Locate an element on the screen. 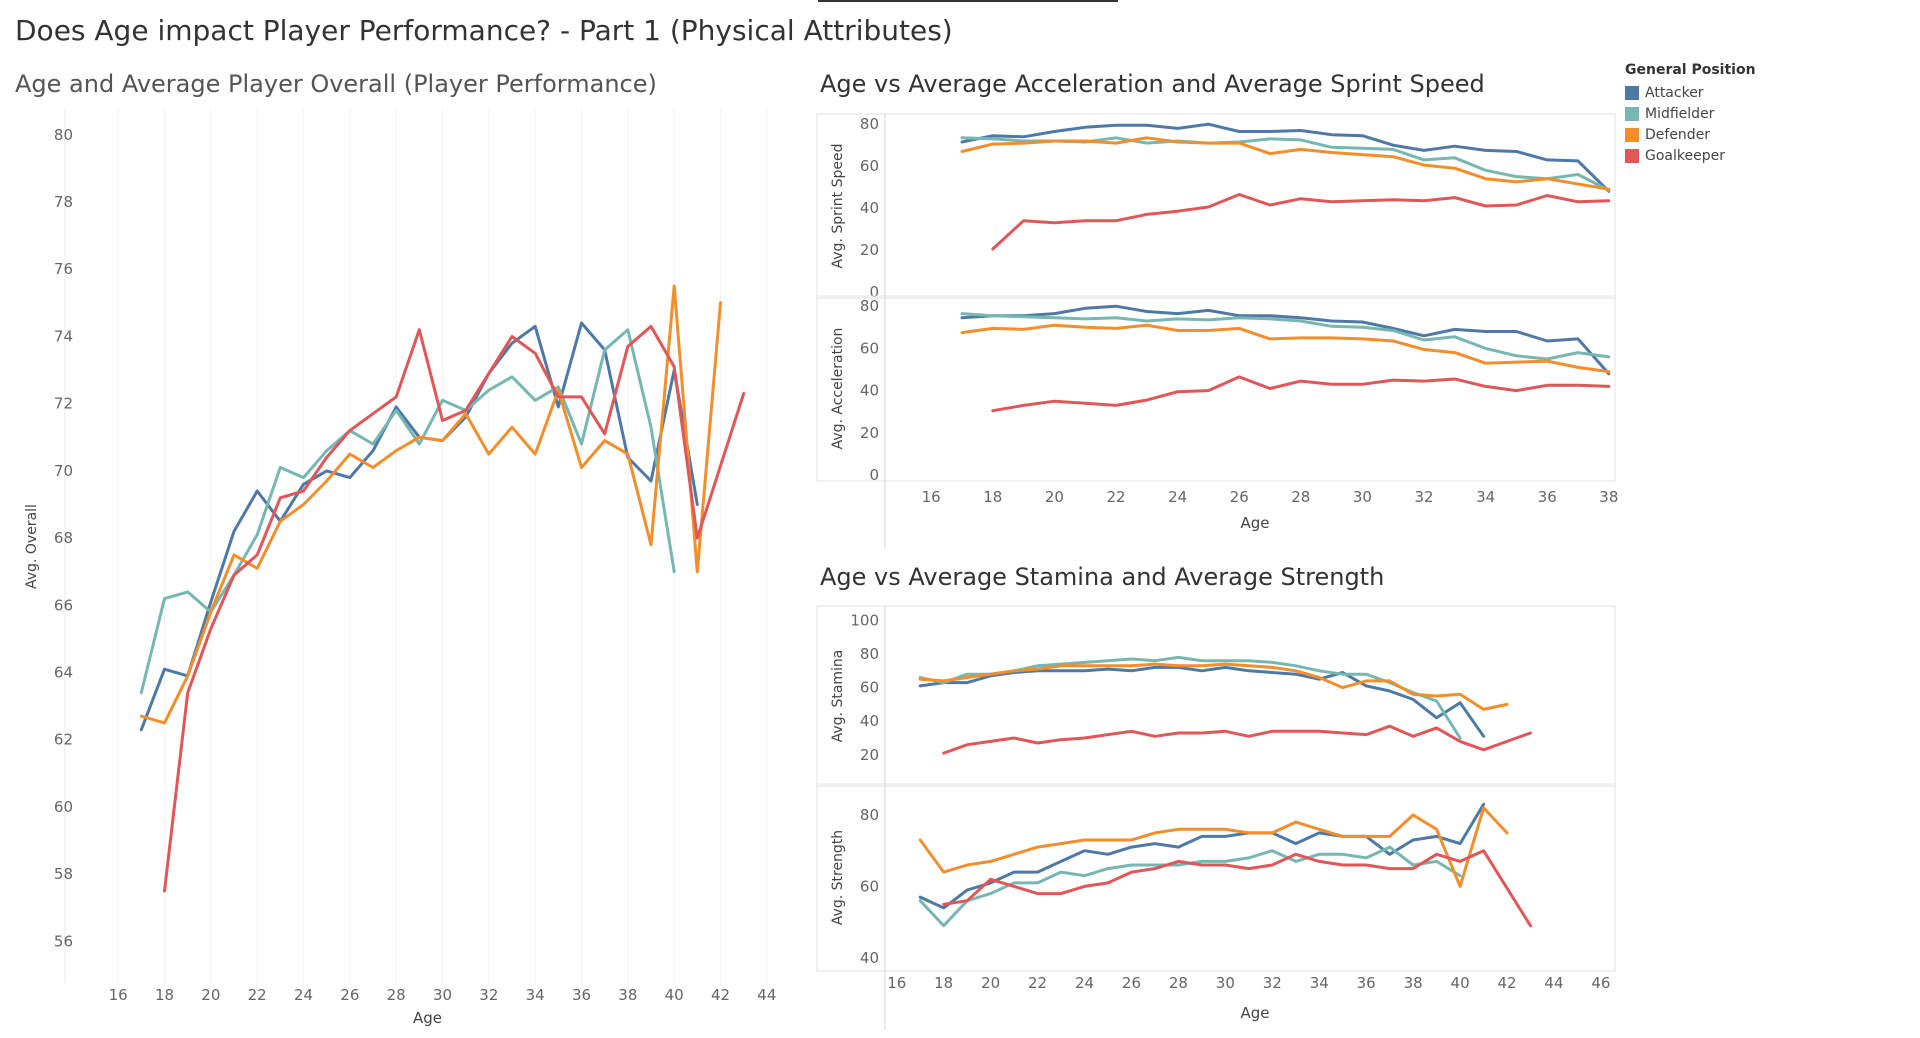  y-tick-label: 72 is located at coordinates (63, 404).